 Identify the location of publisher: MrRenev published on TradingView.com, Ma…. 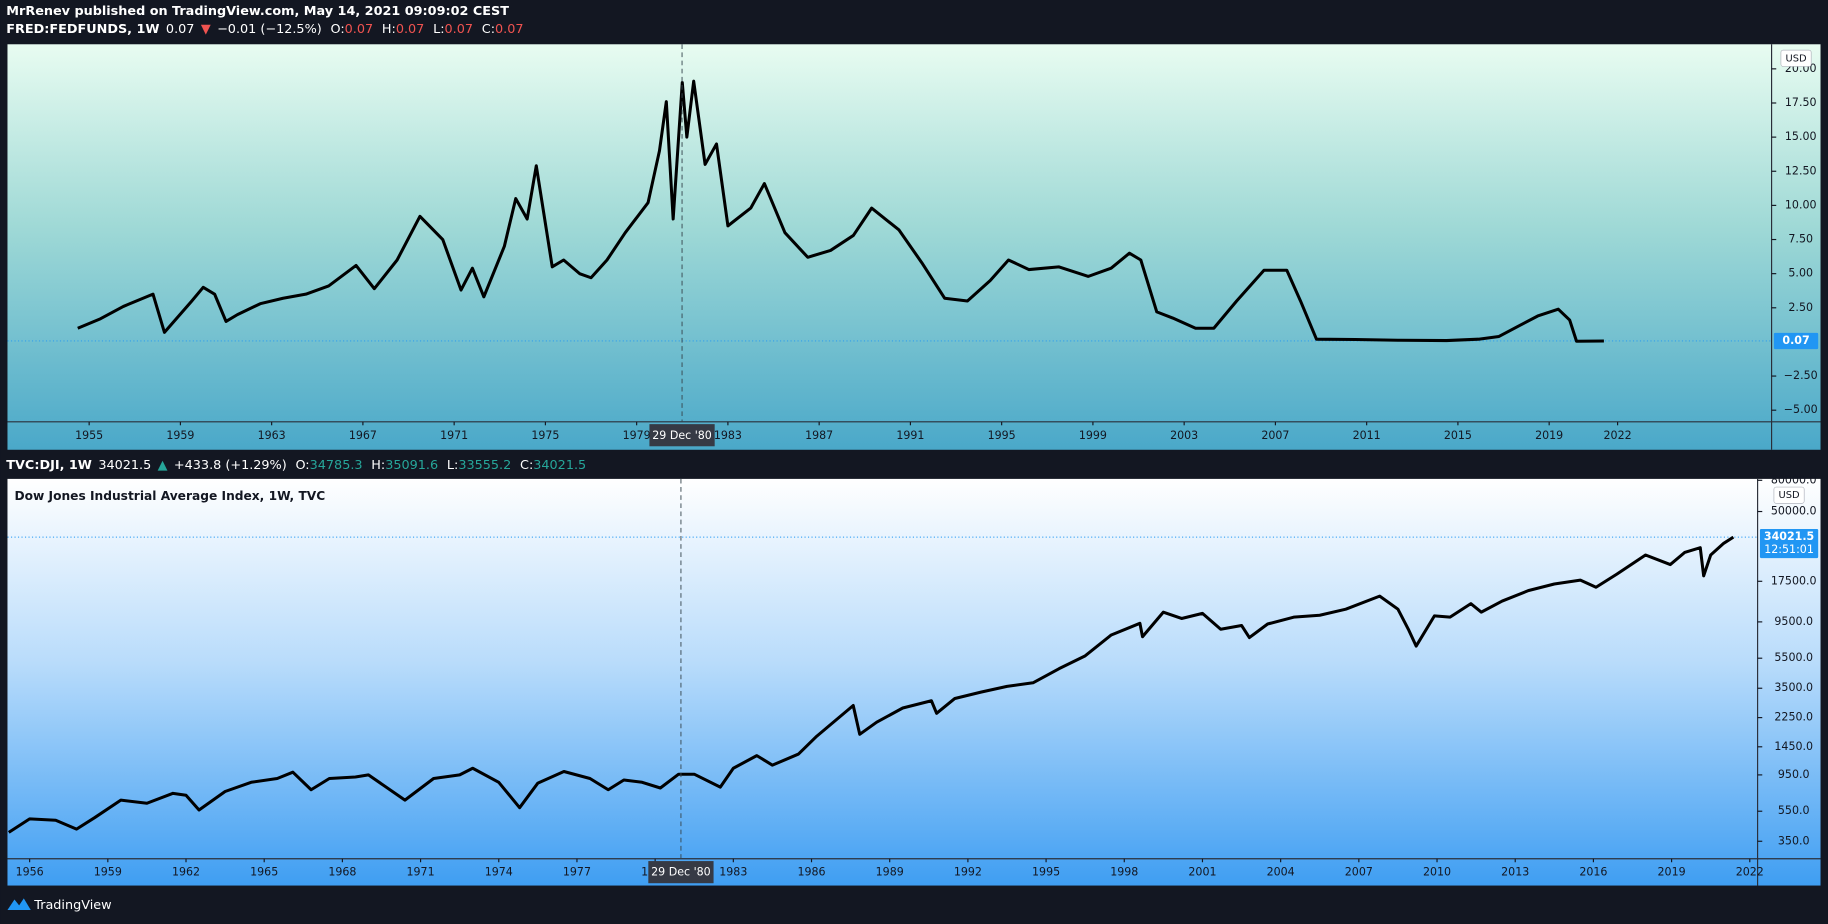
(257, 11).